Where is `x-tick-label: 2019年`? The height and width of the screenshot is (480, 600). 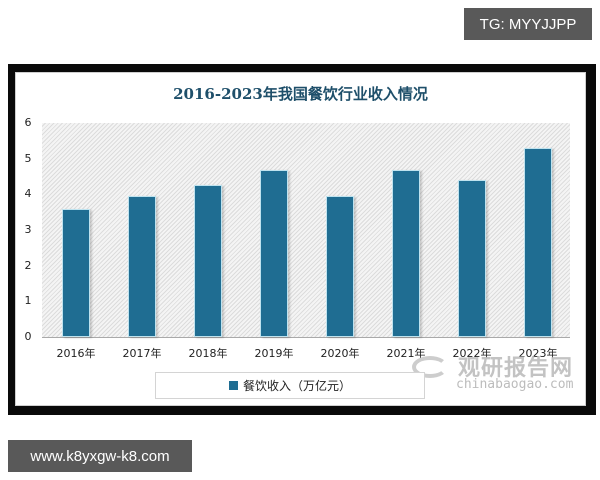
x-tick-label: 2019年 is located at coordinates (274, 353).